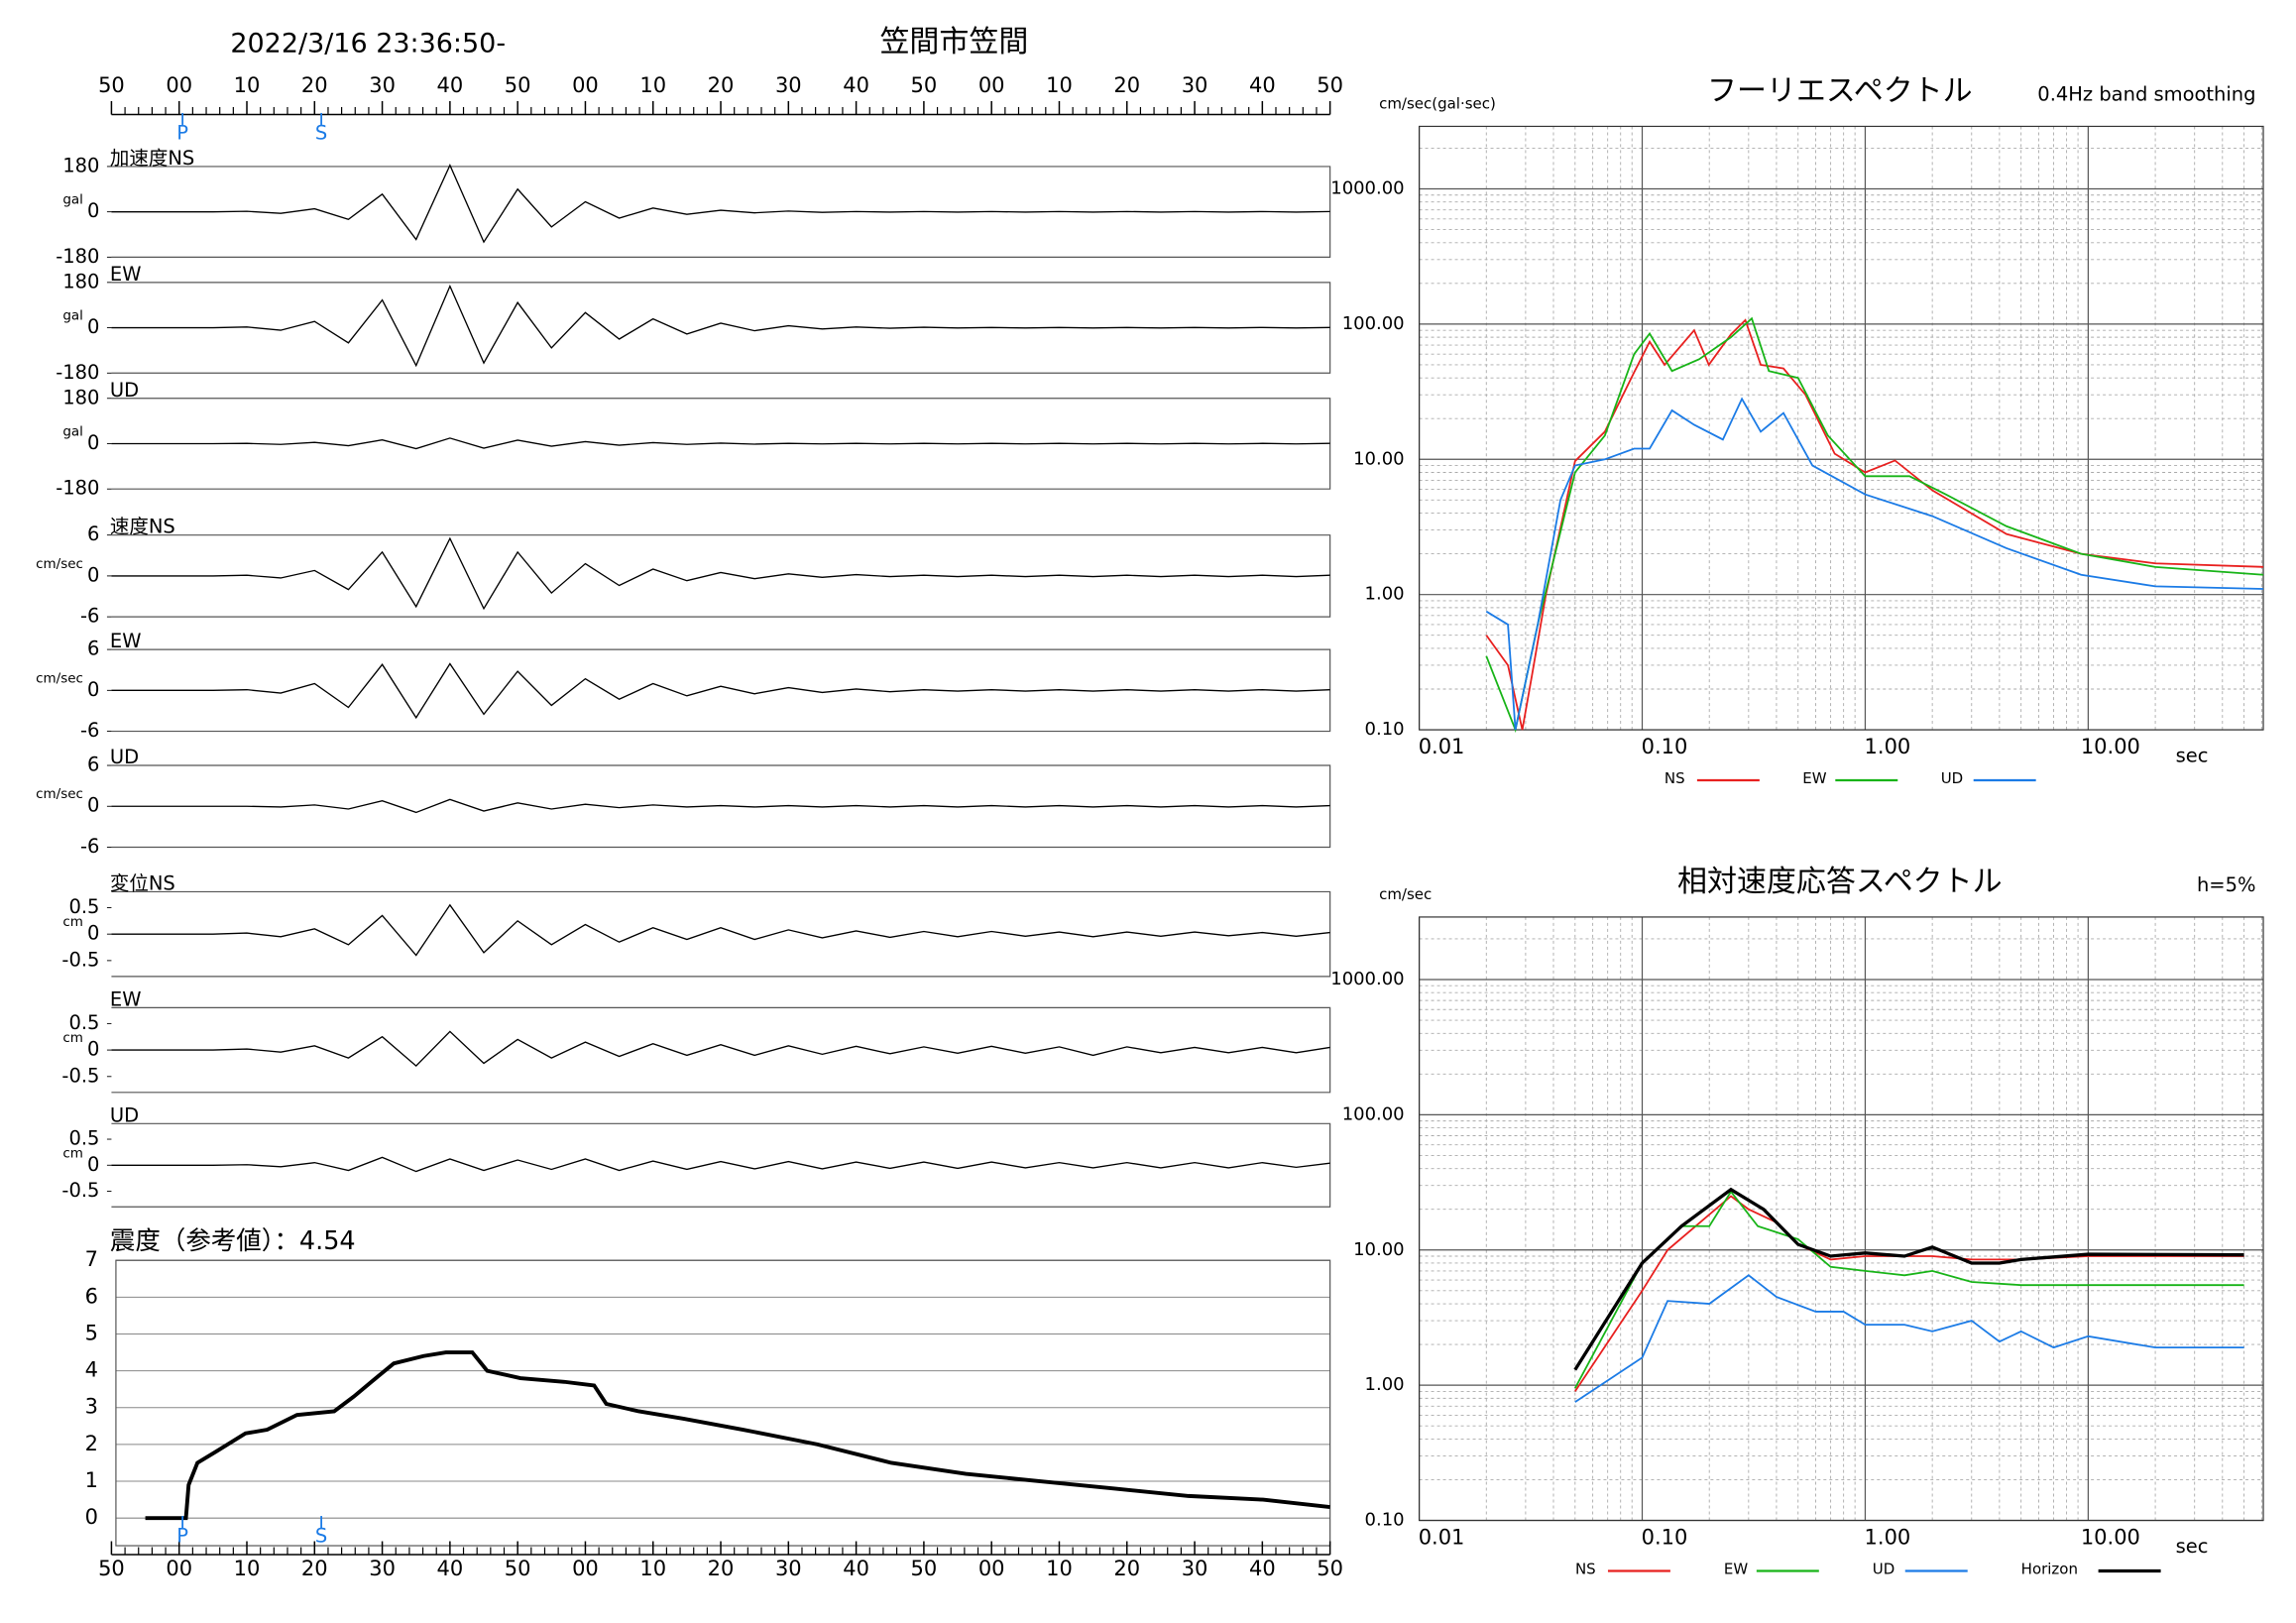 Image resolution: width=2296 pixels, height=1623 pixels. Describe the element at coordinates (1840, 90) in the screenshot. I see `spectrum-title: フーリエスペクトル` at that location.